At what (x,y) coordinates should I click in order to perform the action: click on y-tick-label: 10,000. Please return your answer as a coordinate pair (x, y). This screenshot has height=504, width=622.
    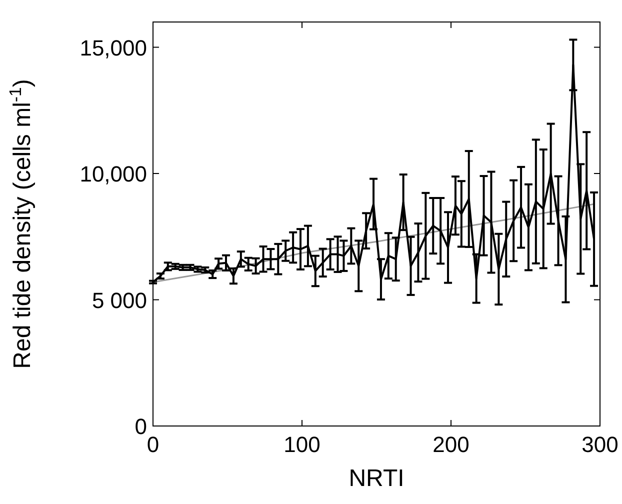
    Looking at the image, I should click on (113, 174).